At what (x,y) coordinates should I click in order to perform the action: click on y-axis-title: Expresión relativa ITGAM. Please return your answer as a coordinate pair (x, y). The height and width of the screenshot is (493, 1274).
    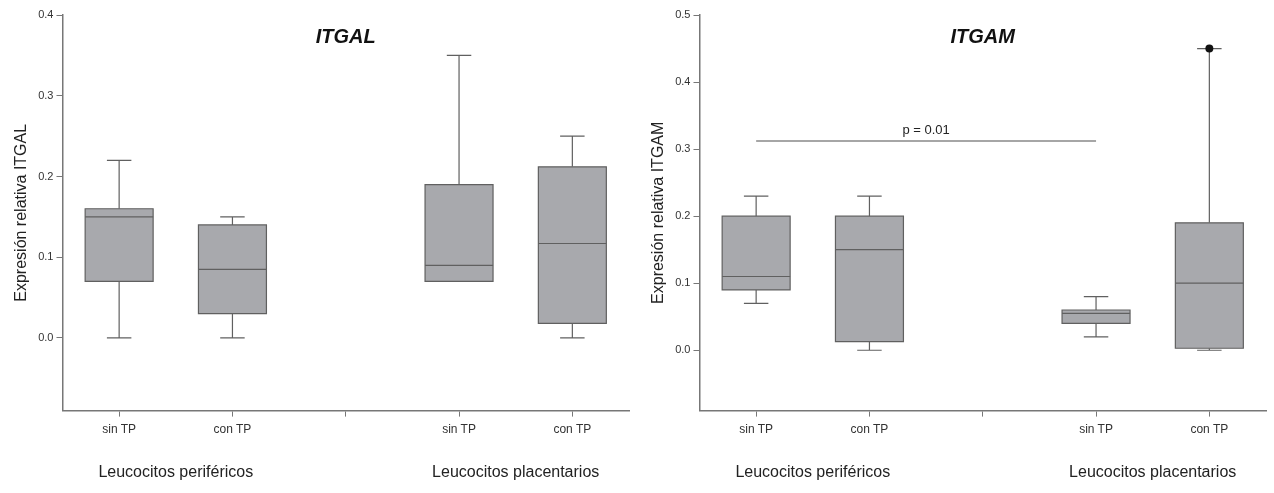
    Looking at the image, I should click on (658, 212).